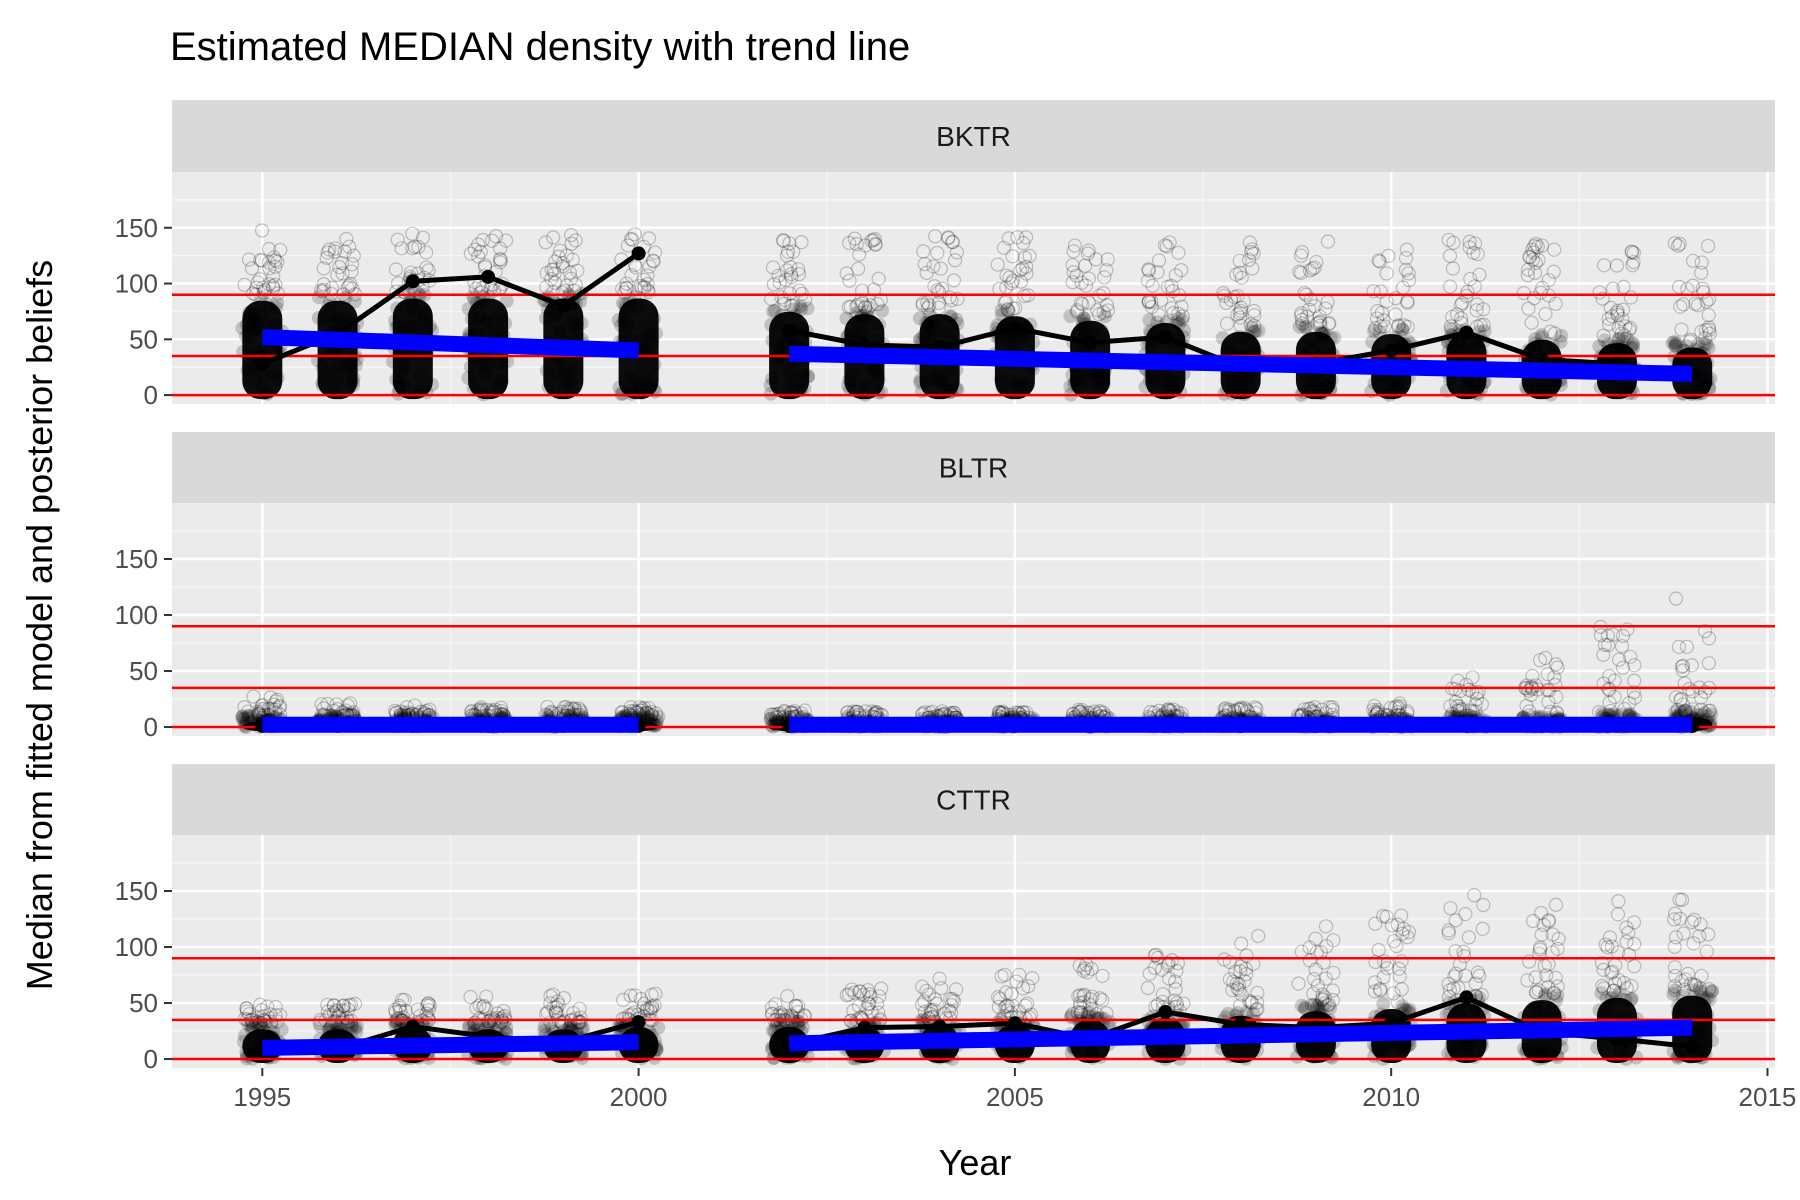  What do you see at coordinates (1768, 1097) in the screenshot?
I see `x-tick-label: 2015` at bounding box center [1768, 1097].